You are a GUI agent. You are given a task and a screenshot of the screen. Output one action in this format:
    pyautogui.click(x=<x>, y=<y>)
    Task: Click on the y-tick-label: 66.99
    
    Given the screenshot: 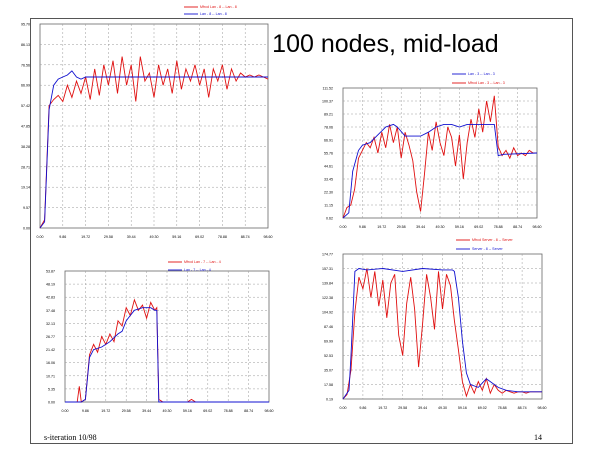 What is the action you would take?
    pyautogui.click(x=25, y=86)
    